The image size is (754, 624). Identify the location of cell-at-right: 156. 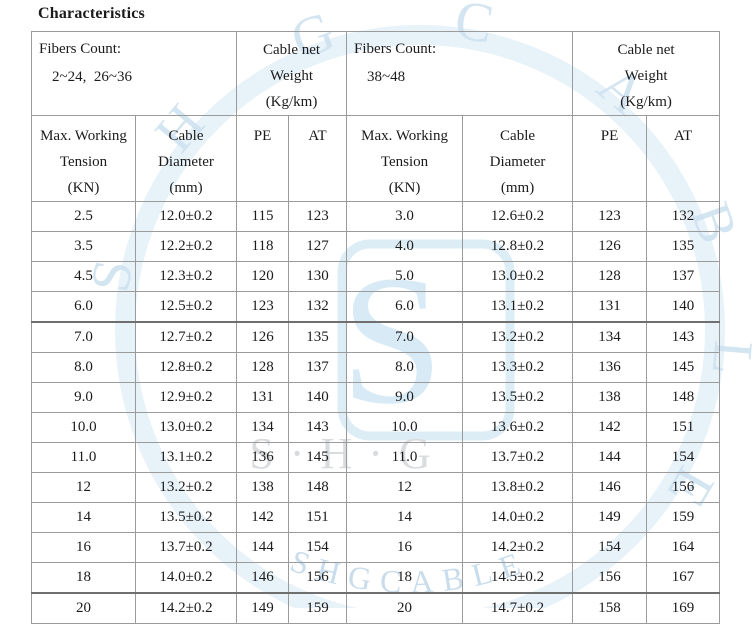
(683, 487).